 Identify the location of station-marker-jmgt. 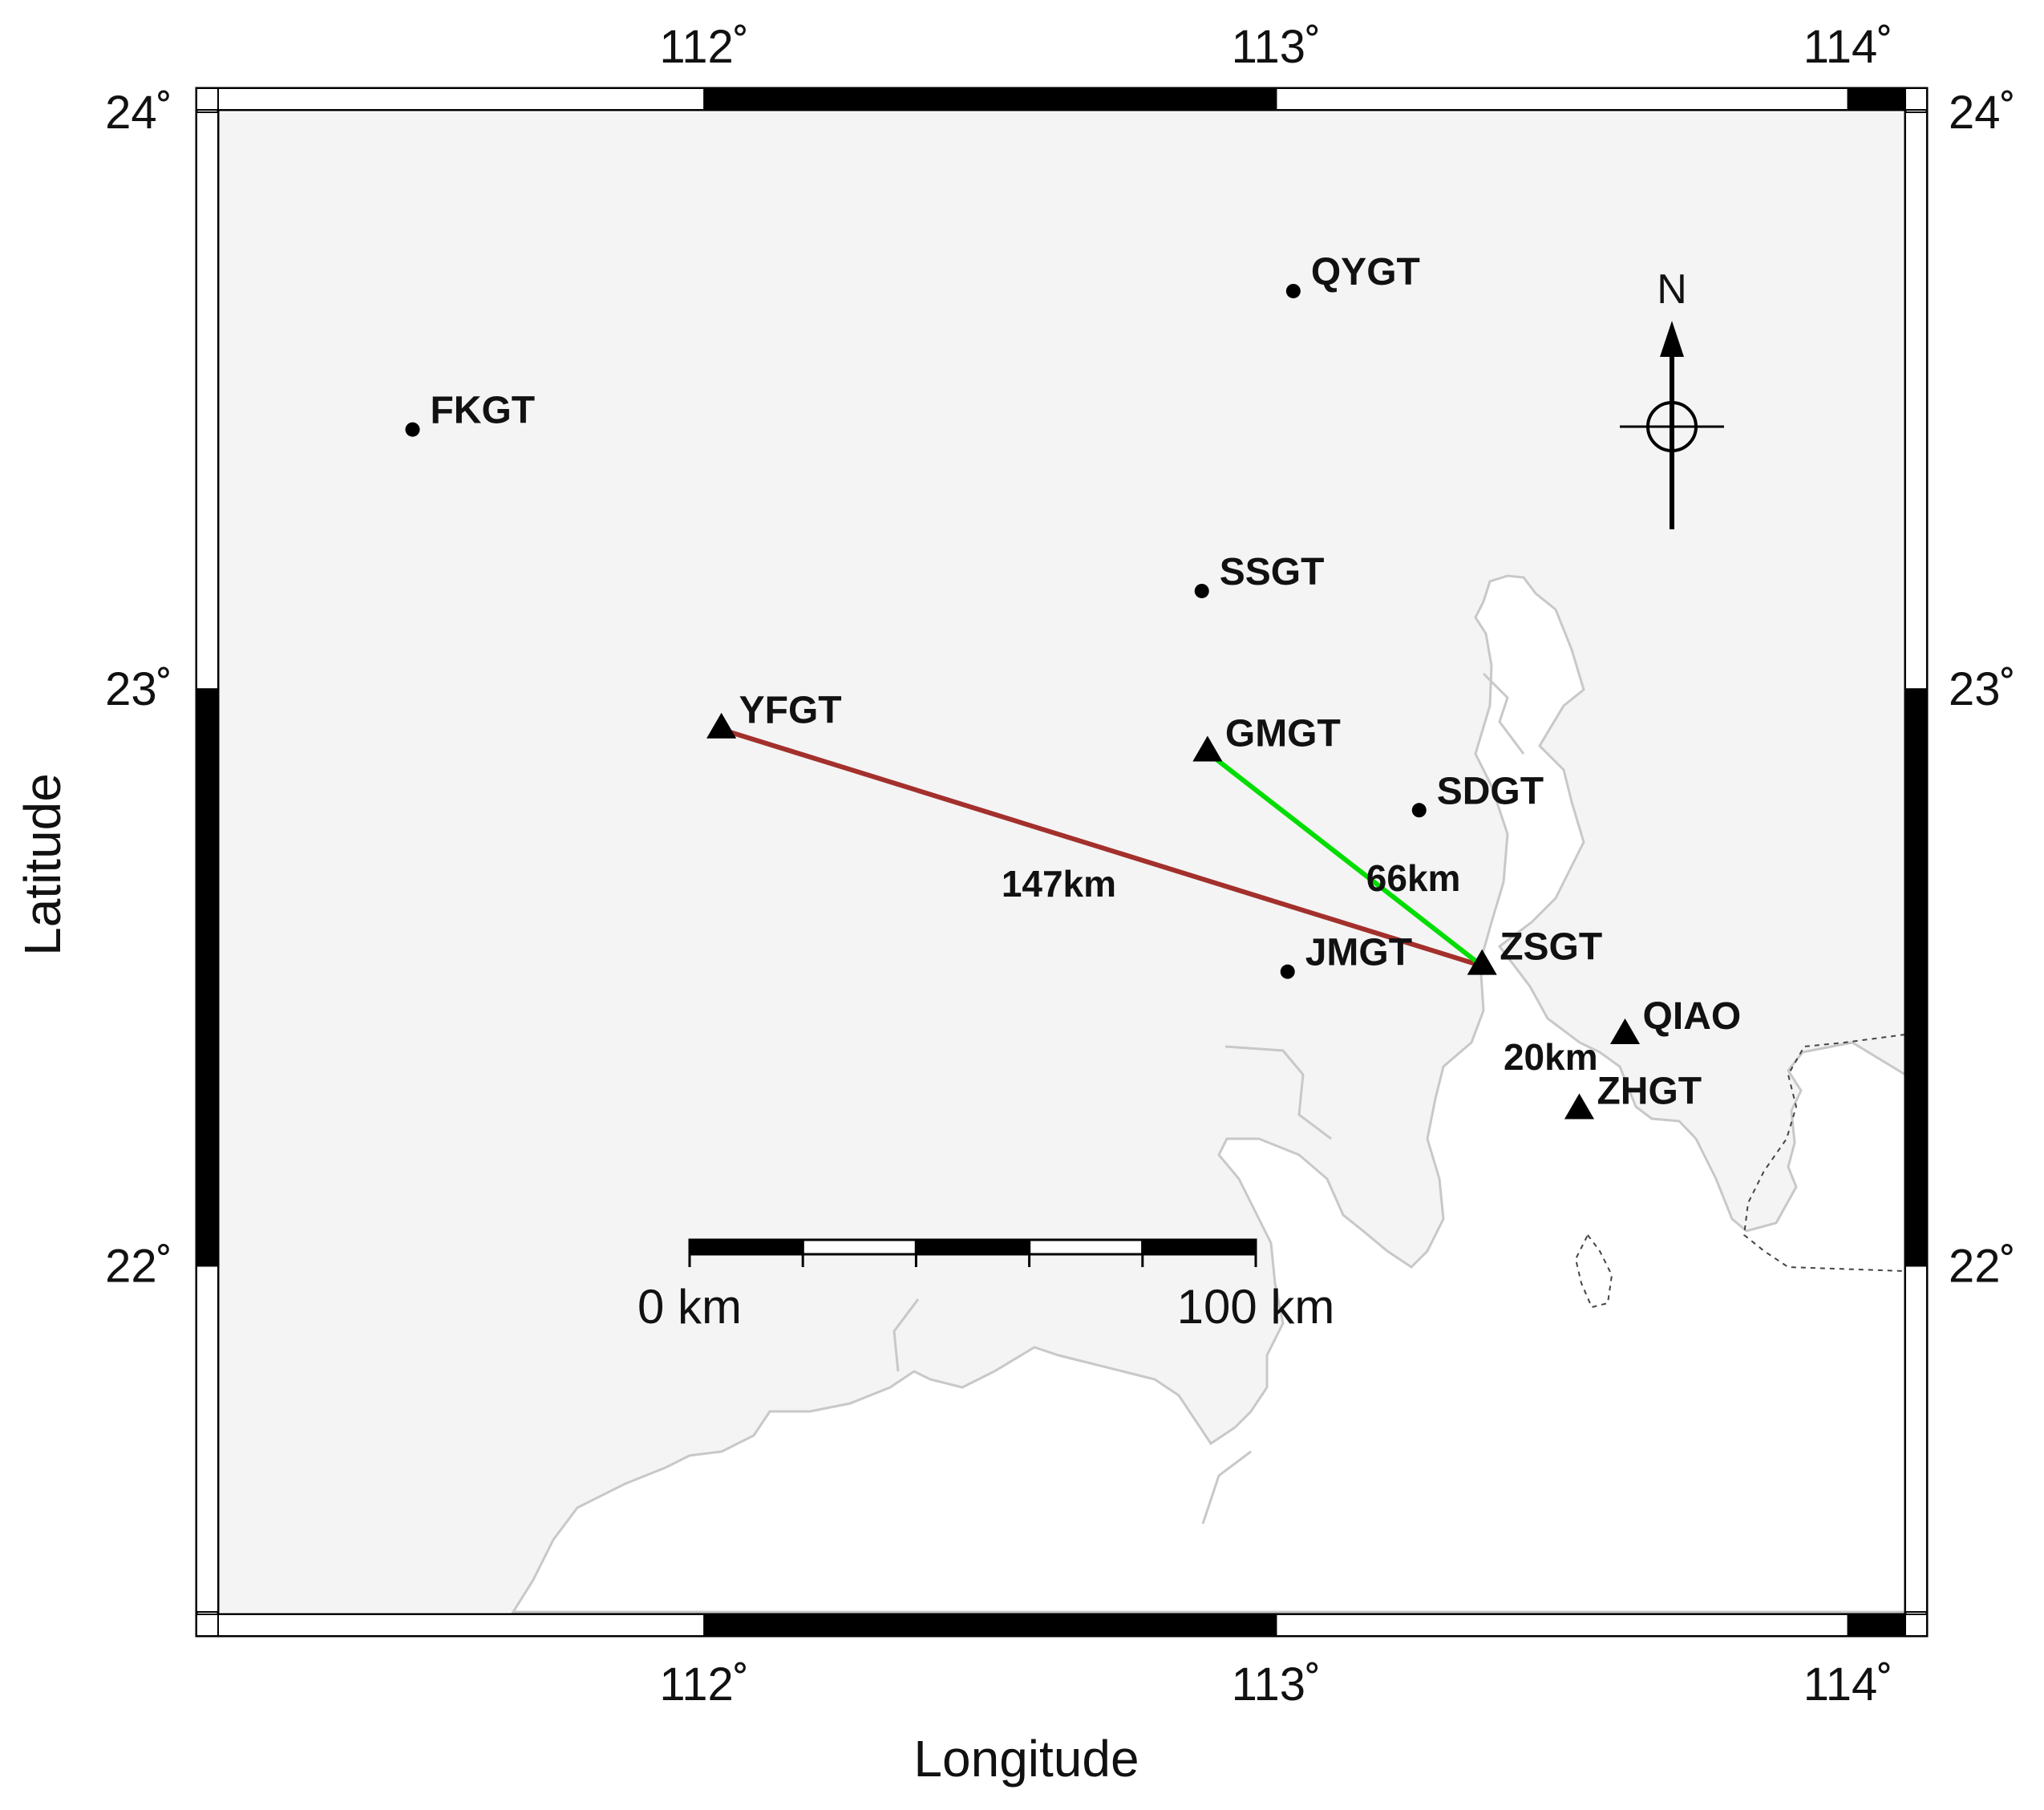
(1288, 971).